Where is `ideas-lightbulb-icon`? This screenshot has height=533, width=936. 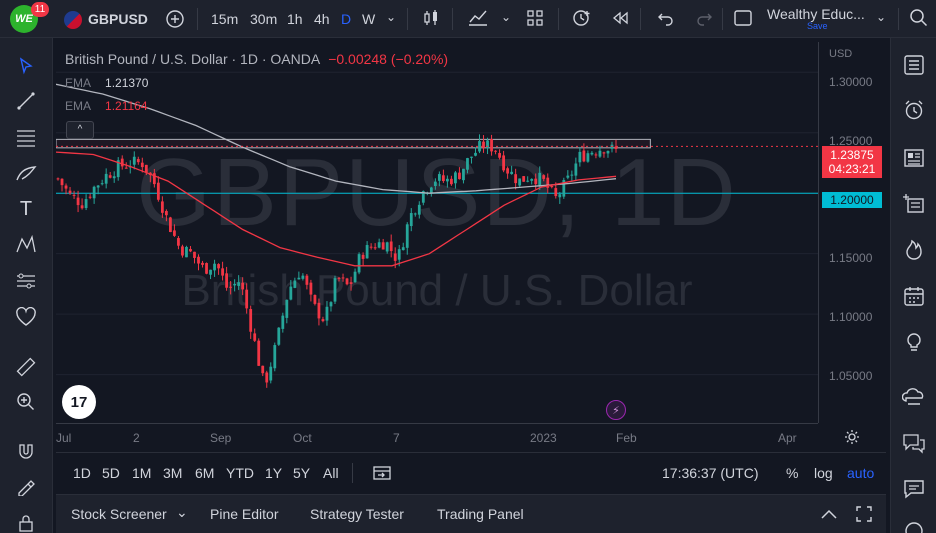
ideas-lightbulb-icon is located at coordinates (914, 342).